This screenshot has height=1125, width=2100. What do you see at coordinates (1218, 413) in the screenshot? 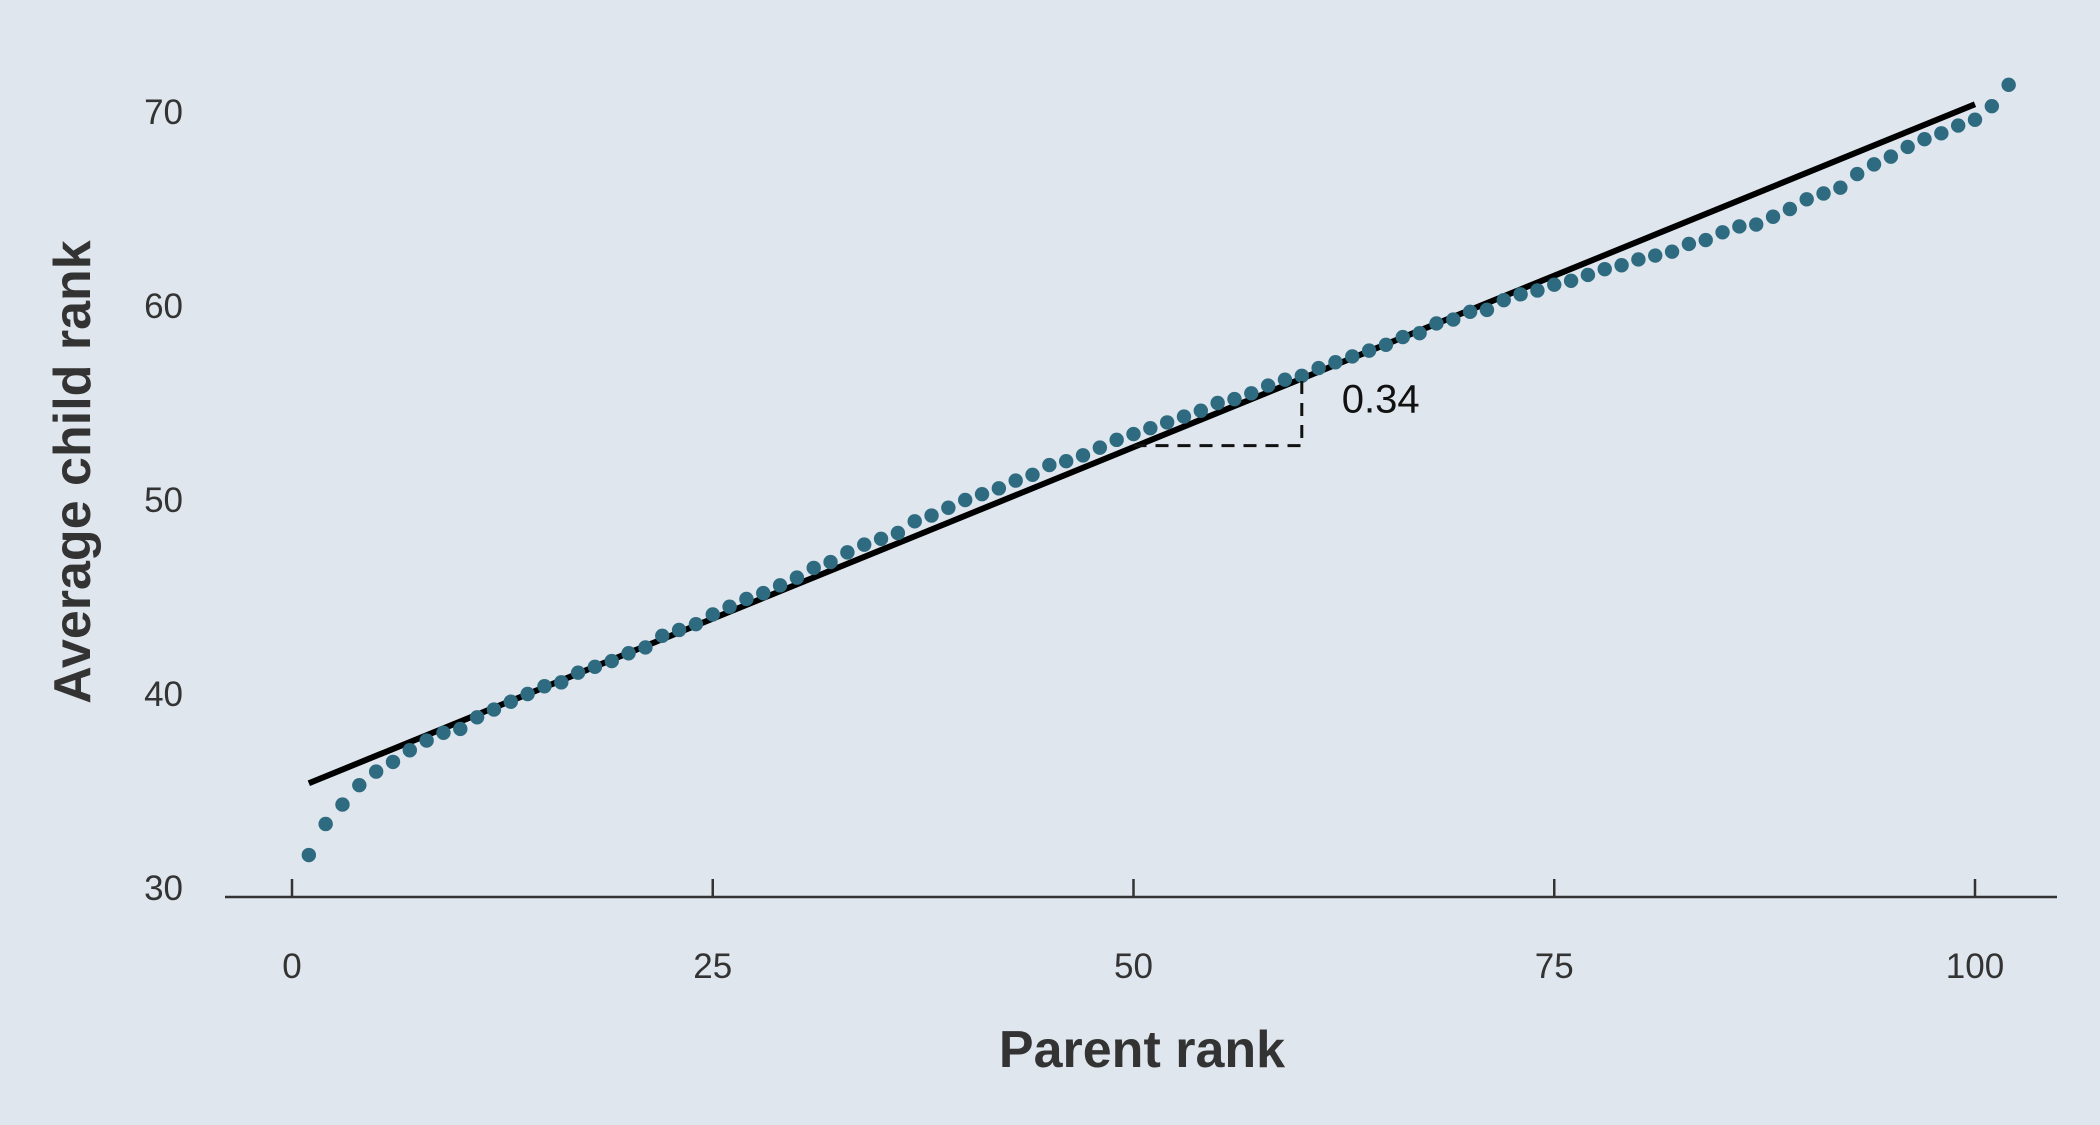
I see `slope-bracket` at bounding box center [1218, 413].